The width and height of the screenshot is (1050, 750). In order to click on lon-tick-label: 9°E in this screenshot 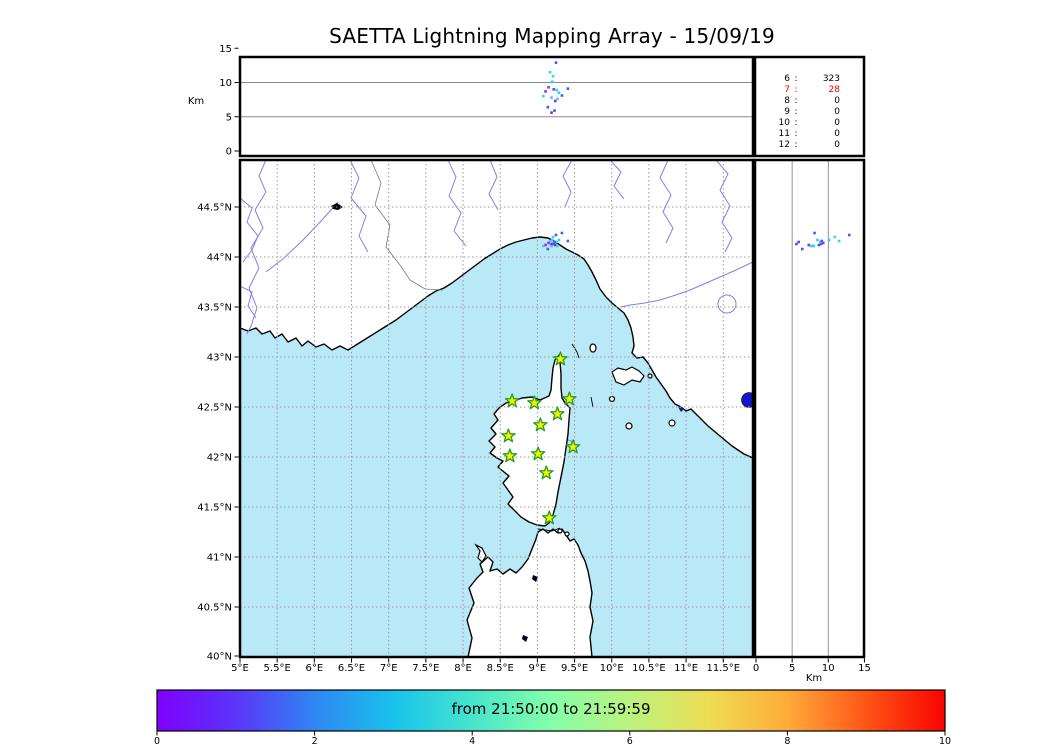, I will do `click(538, 668)`.